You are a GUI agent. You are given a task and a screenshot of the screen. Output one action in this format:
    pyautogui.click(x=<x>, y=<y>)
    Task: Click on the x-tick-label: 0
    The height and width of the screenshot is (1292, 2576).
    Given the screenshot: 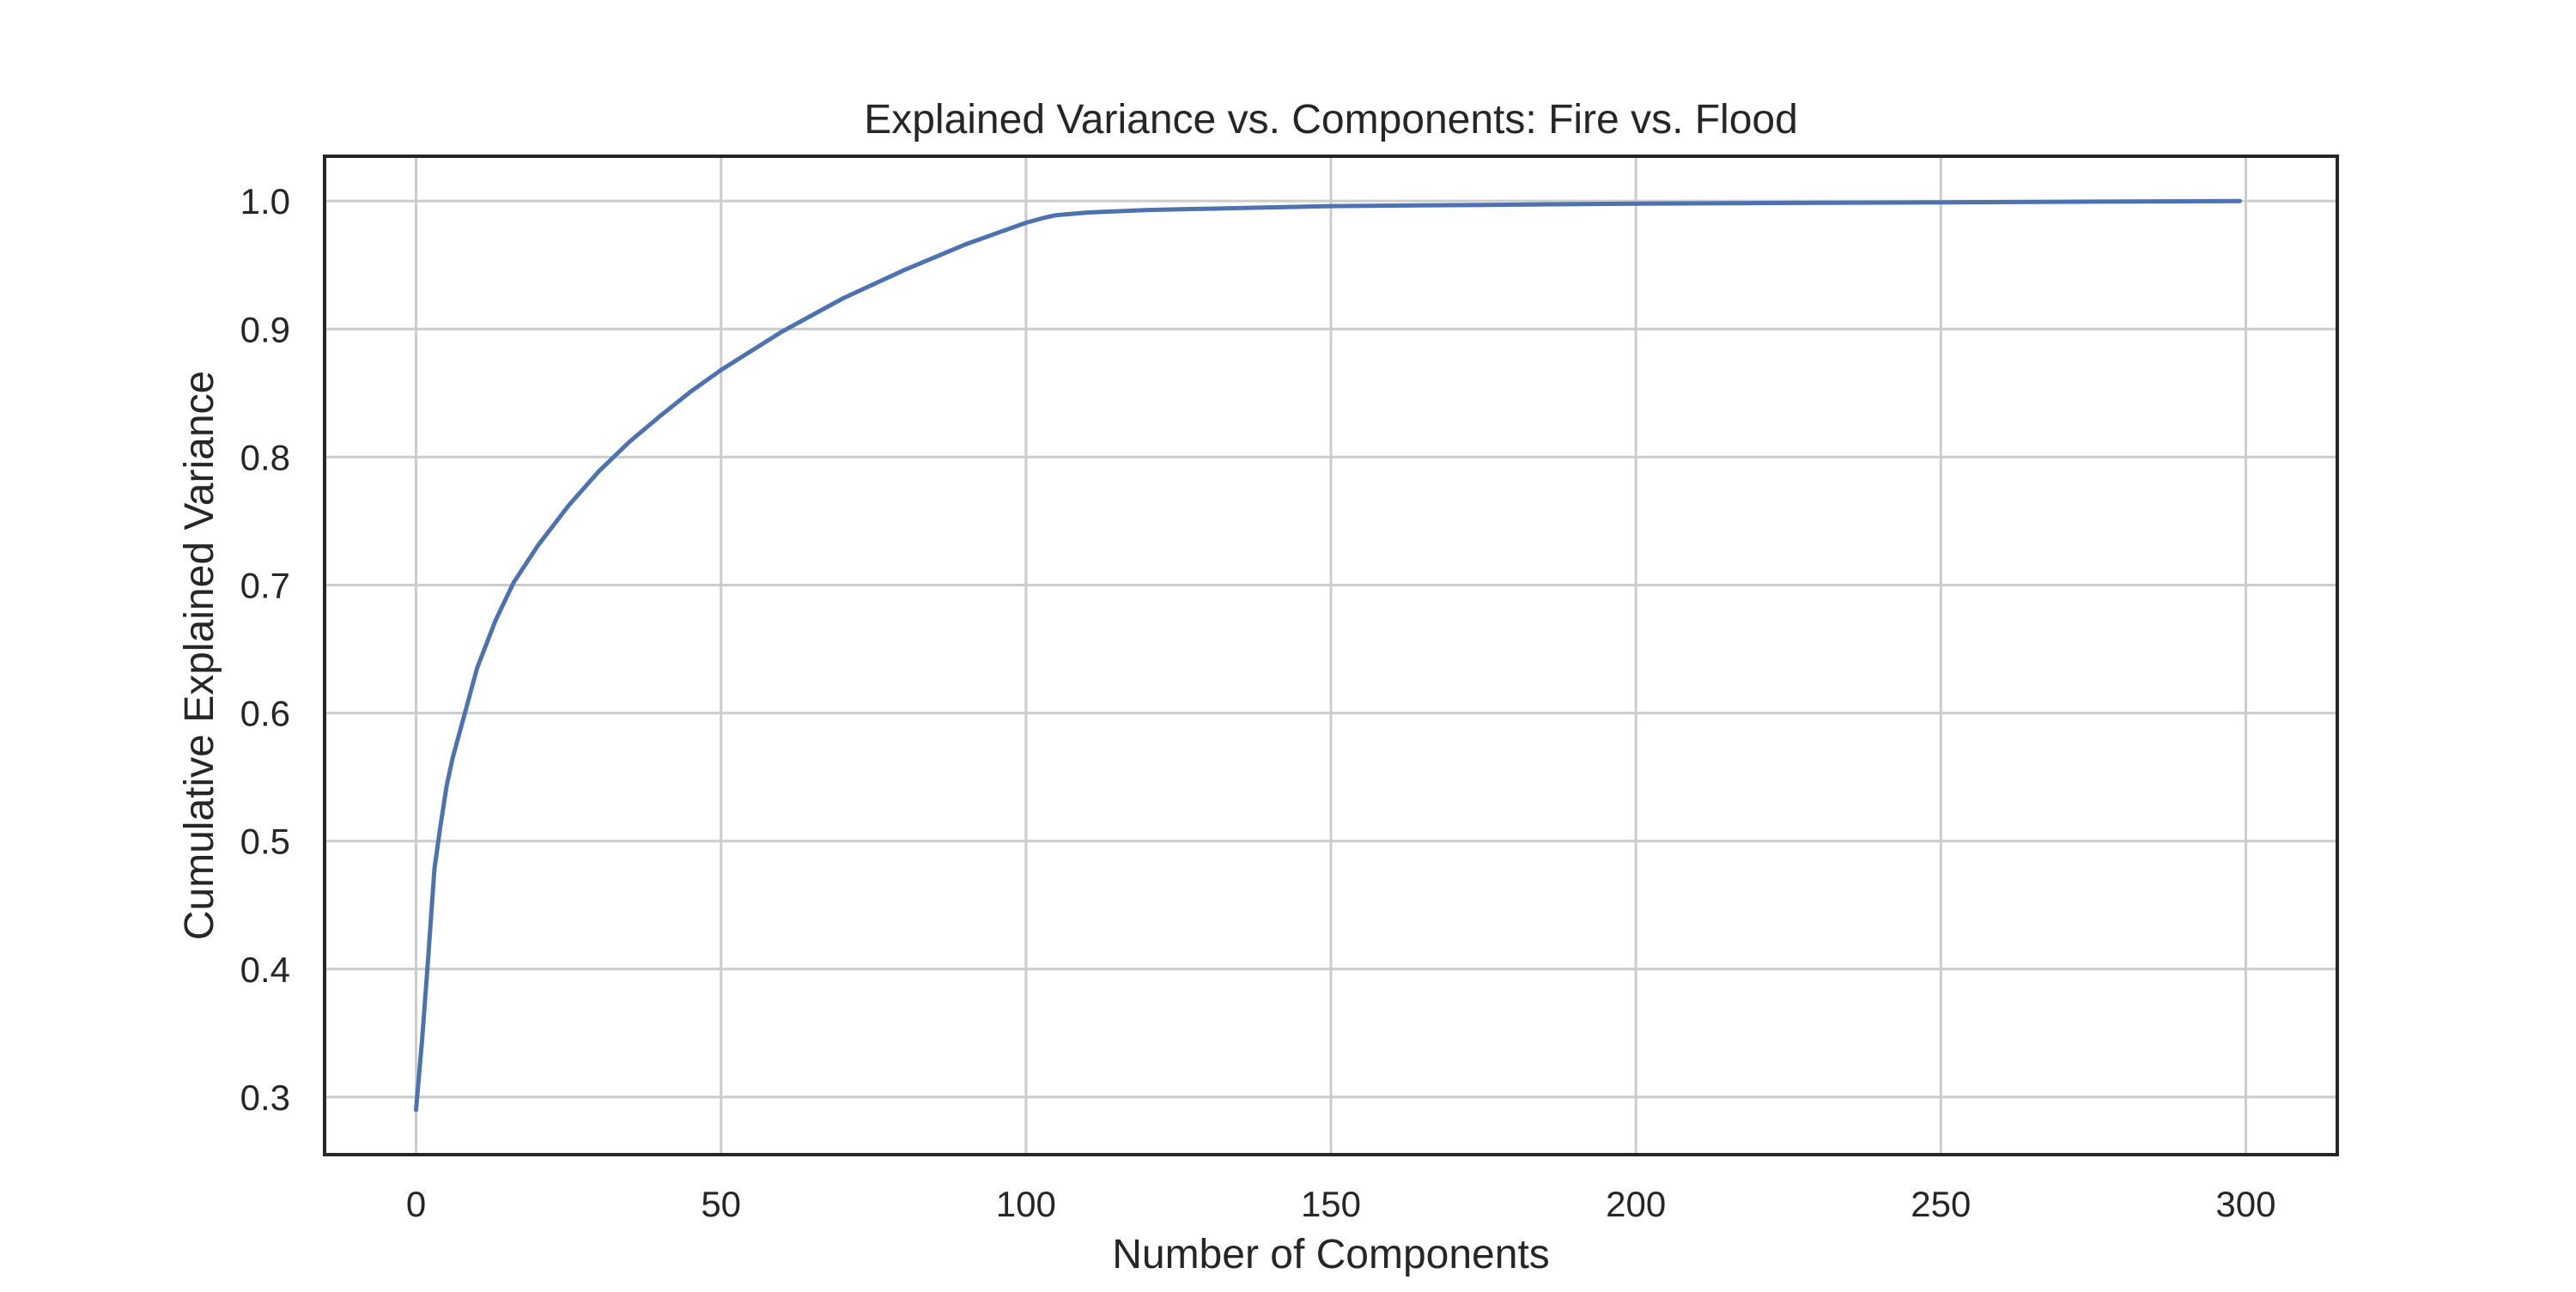 What is the action you would take?
    pyautogui.click(x=416, y=1204)
    